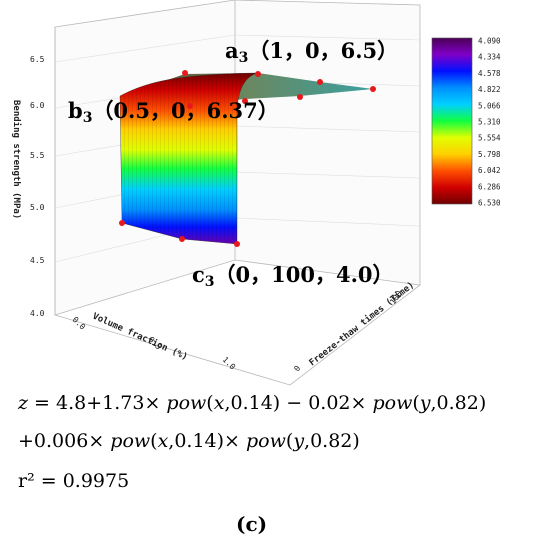 Image resolution: width=545 pixels, height=550 pixels. I want to click on y-axis: 0 100 Freeze-thaw times (Time), so click(354, 327).